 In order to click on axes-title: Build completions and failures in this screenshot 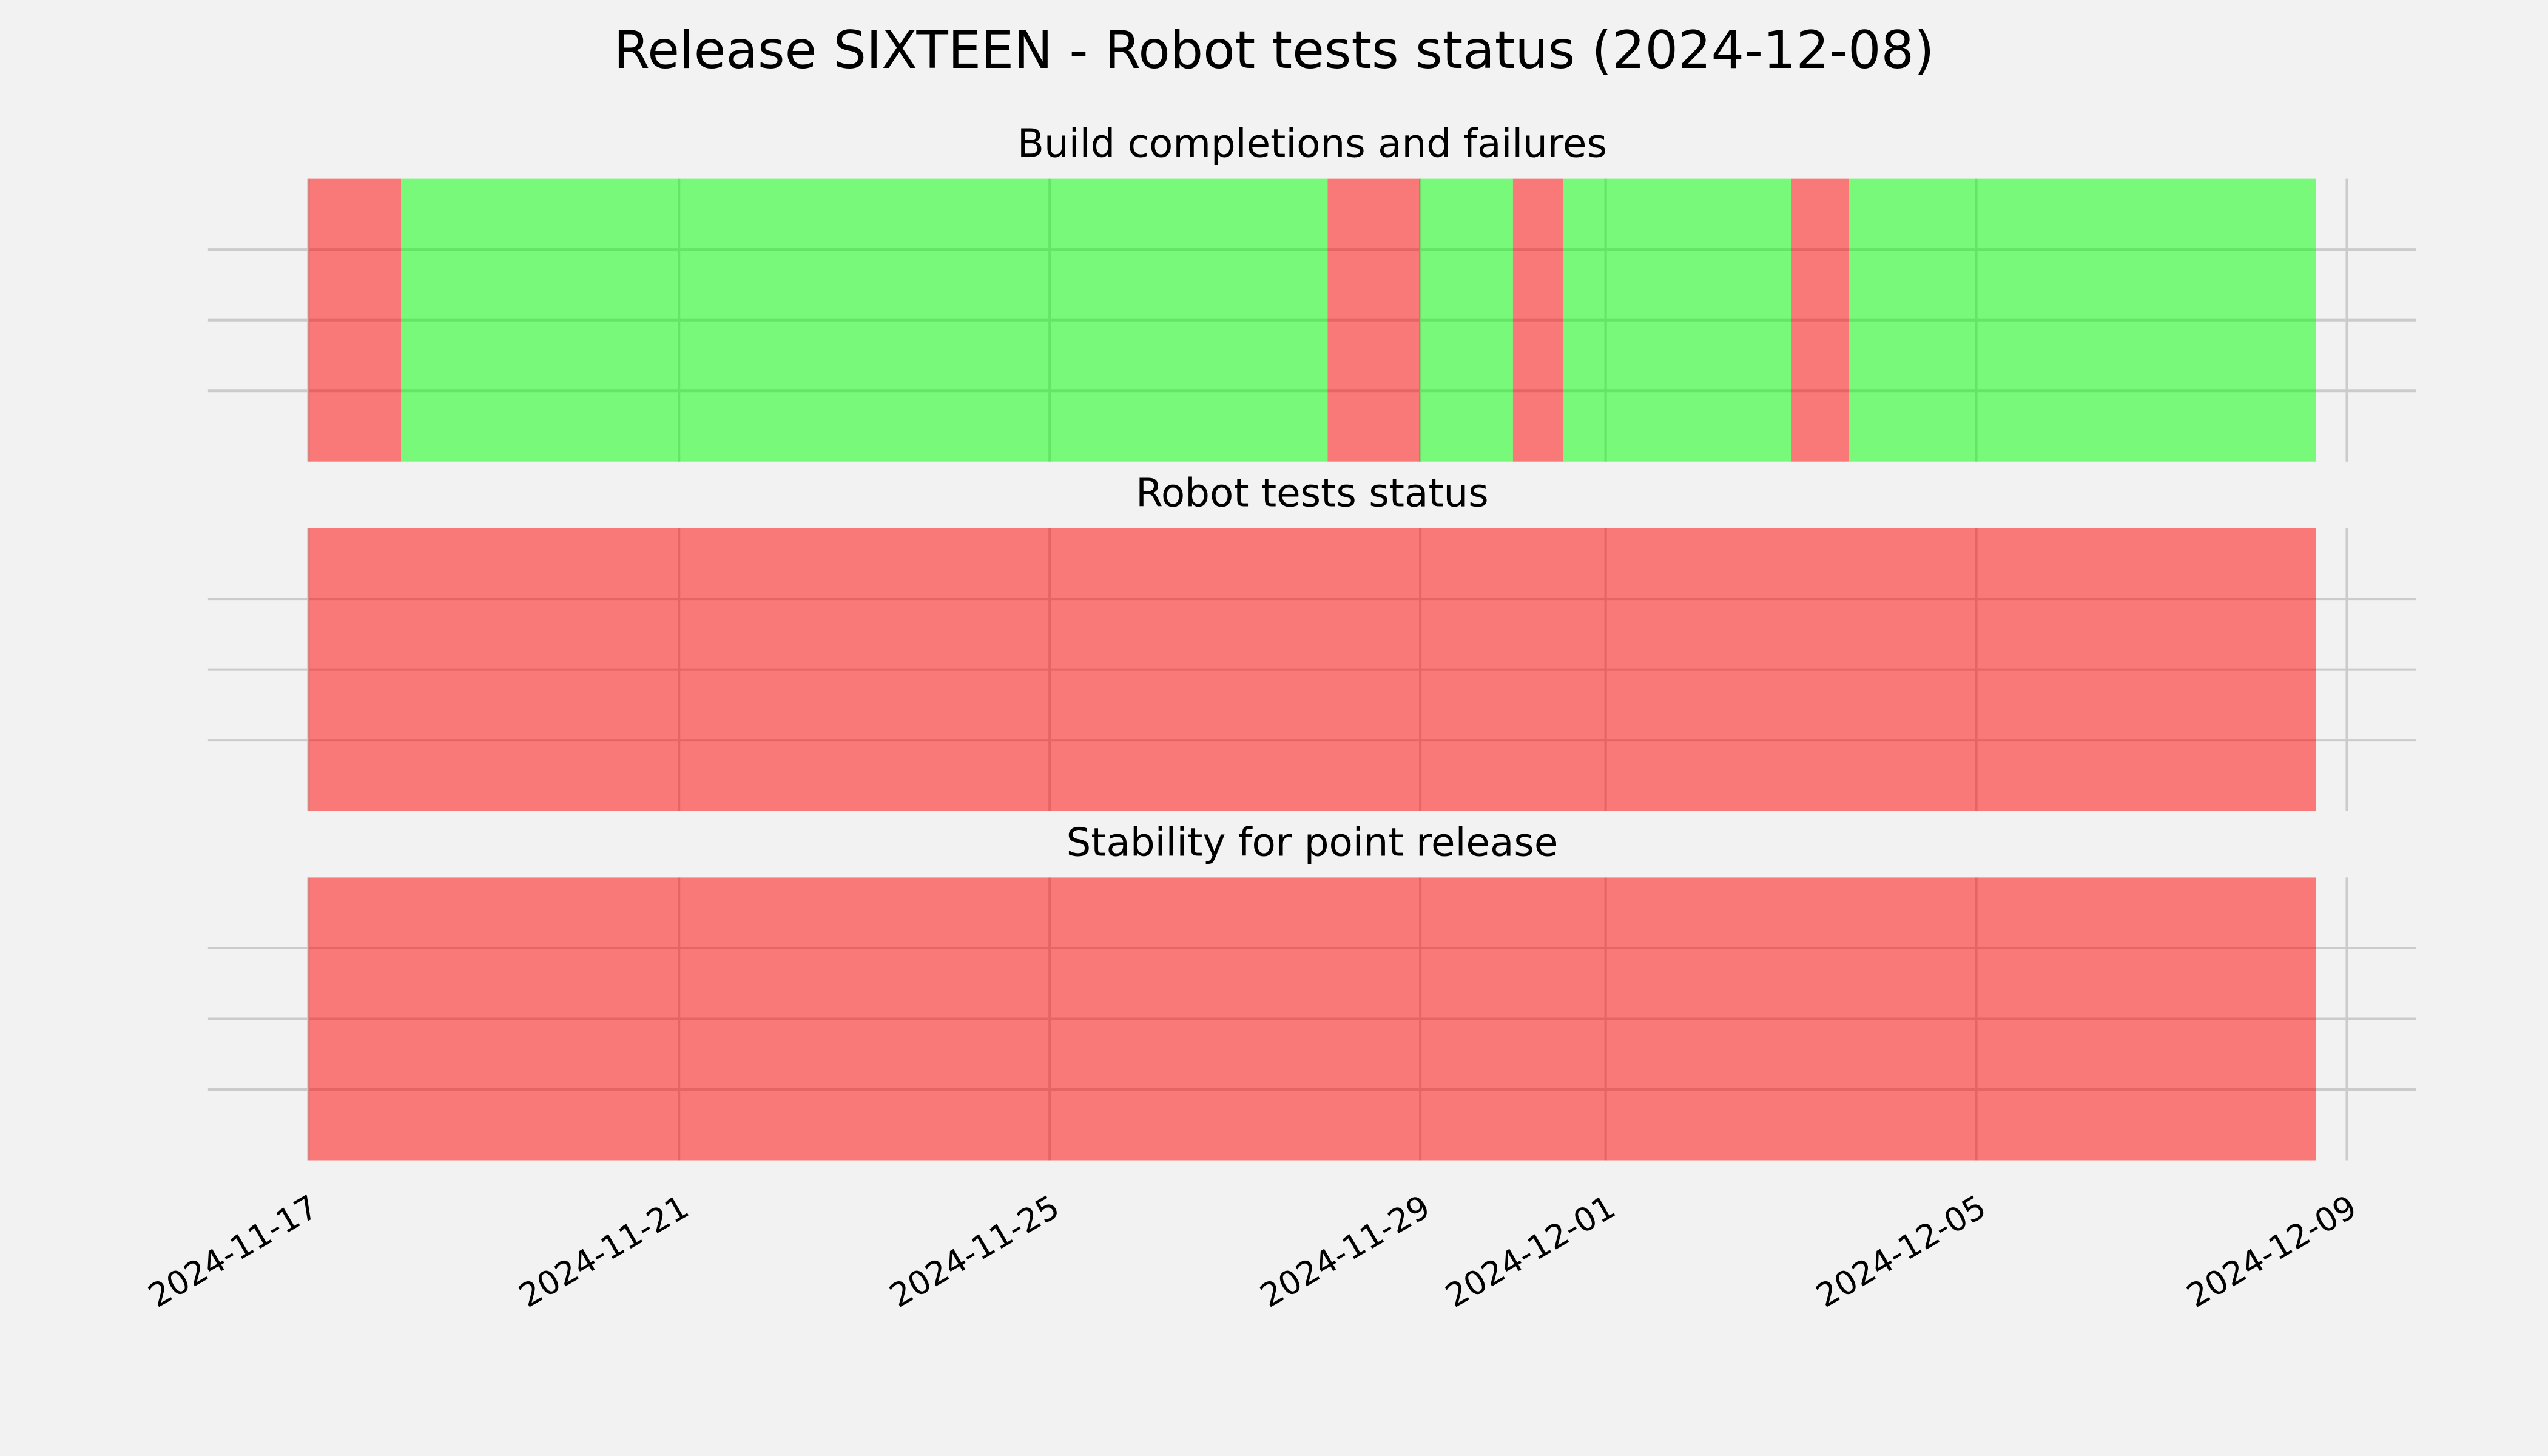, I will do `click(1312, 144)`.